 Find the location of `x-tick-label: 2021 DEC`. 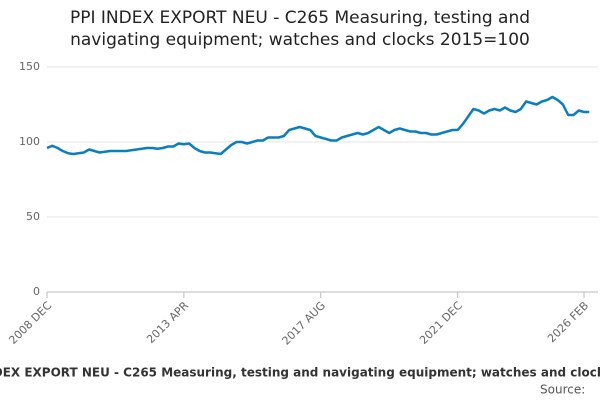

x-tick-label: 2021 DEC is located at coordinates (441, 323).